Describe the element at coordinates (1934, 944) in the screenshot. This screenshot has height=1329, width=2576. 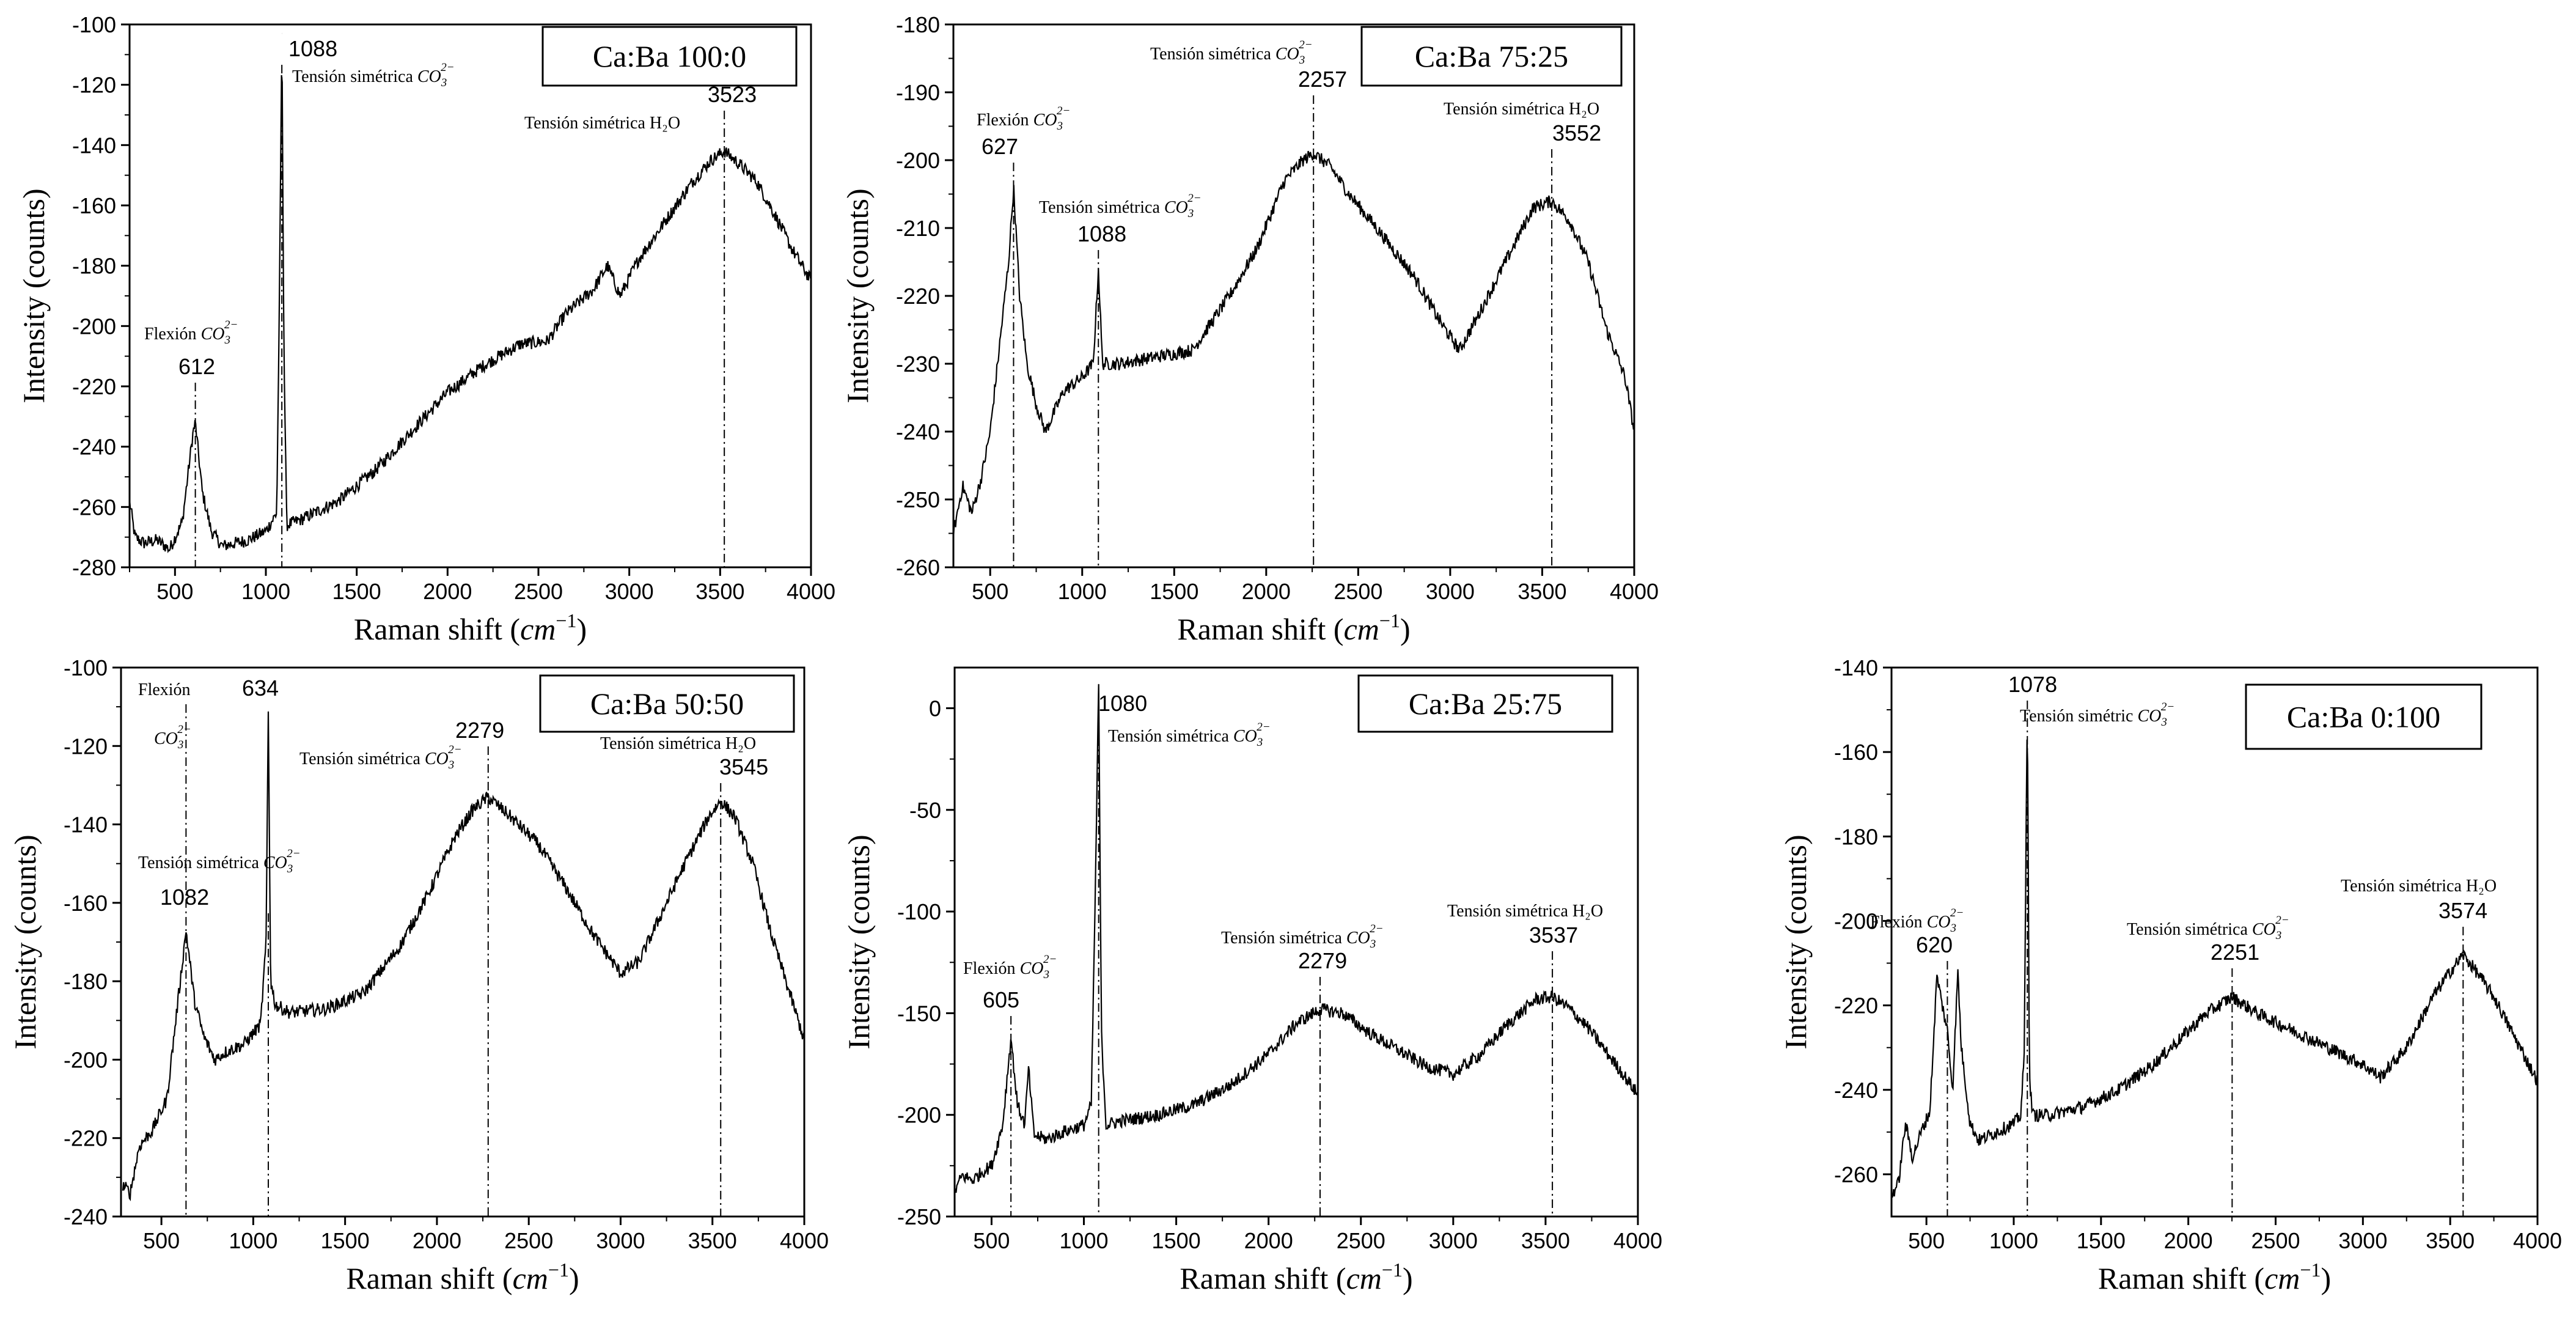
I see `peak-value: 620` at that location.